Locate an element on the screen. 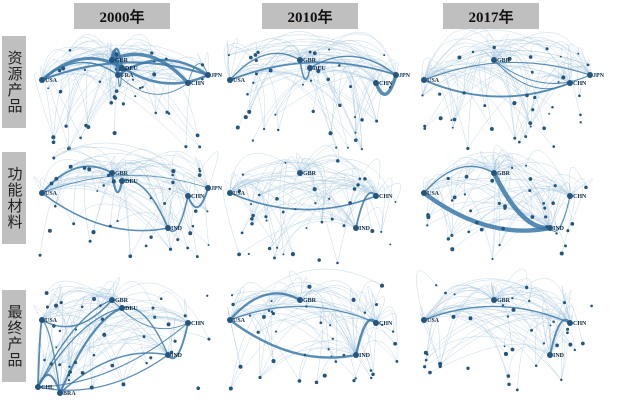 The height and width of the screenshot is (405, 640). row-label-resource-products: 资源产品 is located at coordinates (14, 82).